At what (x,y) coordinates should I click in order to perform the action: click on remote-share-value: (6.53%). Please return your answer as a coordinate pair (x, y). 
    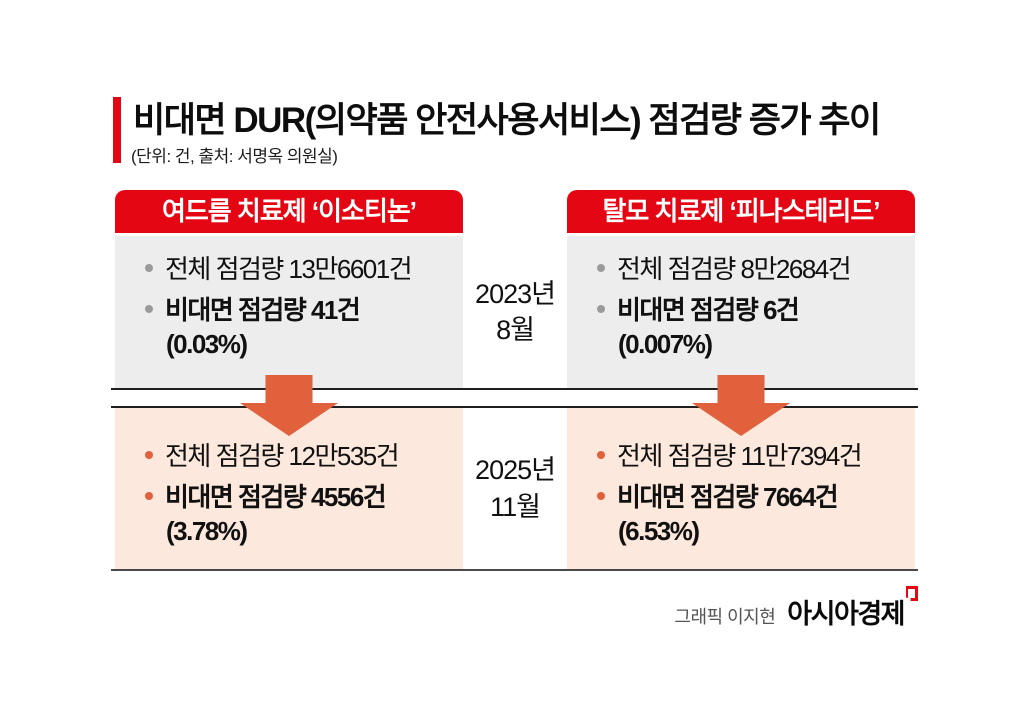
    Looking at the image, I should click on (659, 530).